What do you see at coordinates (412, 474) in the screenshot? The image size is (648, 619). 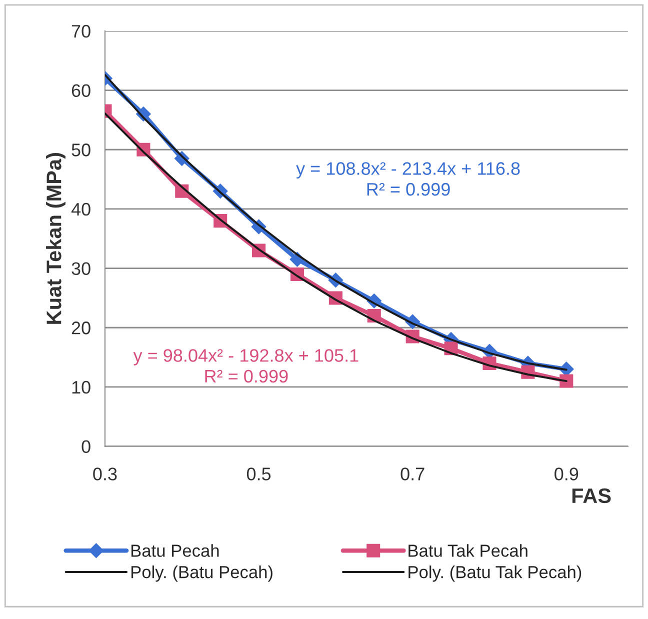 I see `x-tick-label: 0.7` at bounding box center [412, 474].